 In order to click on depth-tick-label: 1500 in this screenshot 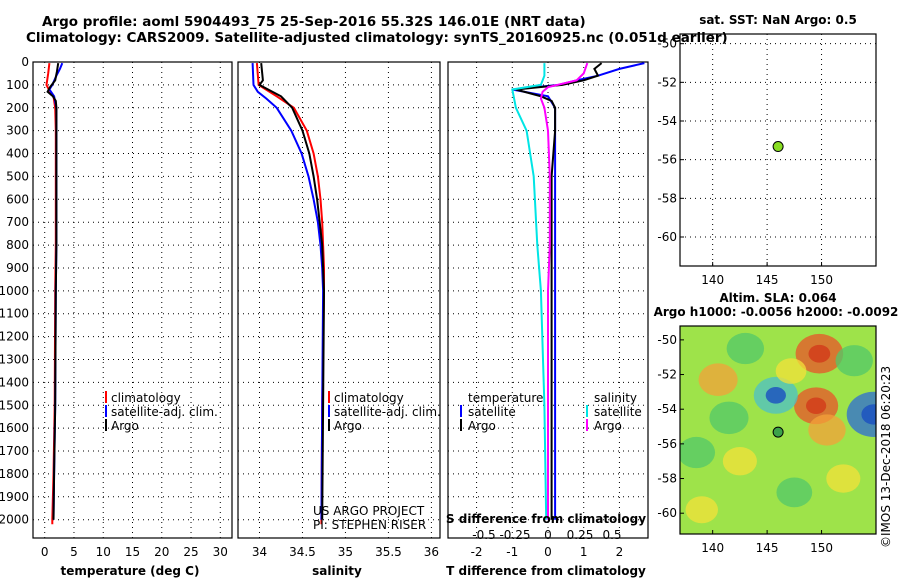, I will do `click(14, 405)`.